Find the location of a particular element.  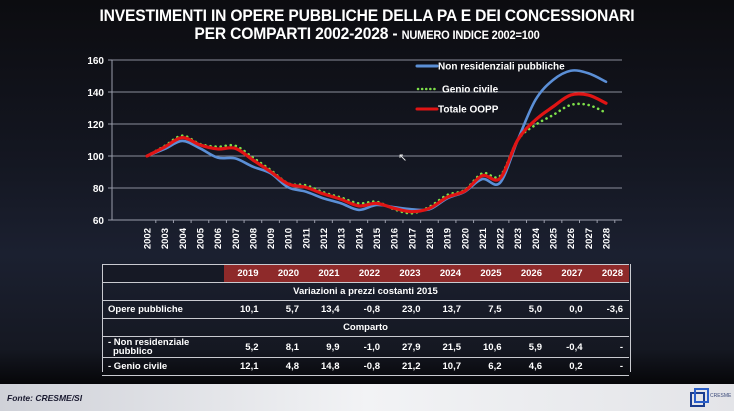

x-tick-label: 2003 is located at coordinates (165, 238).